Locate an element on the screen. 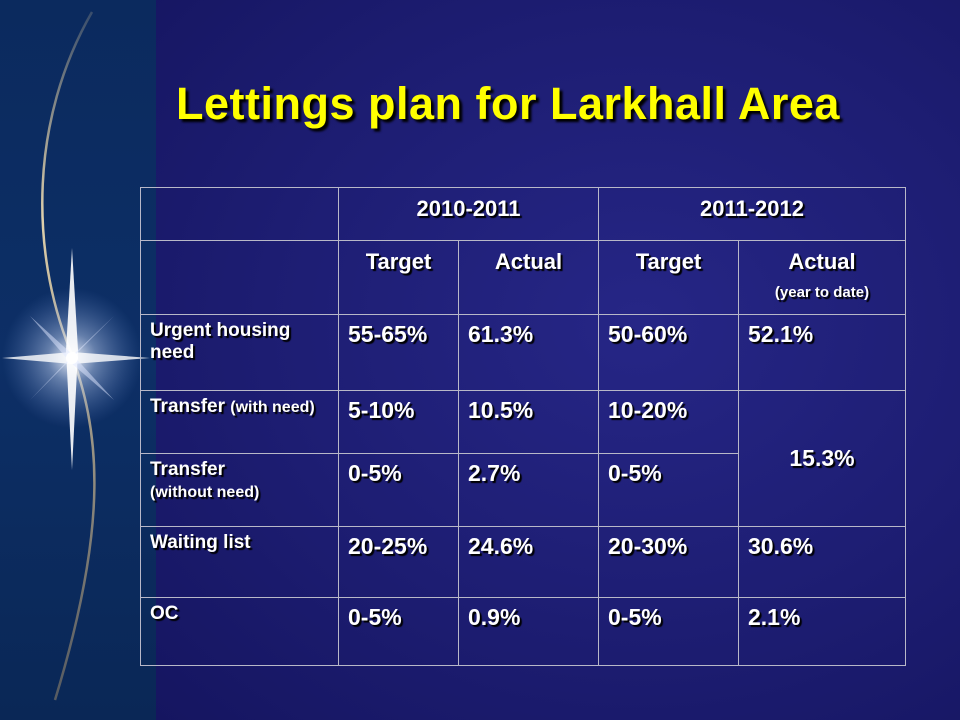  year-header-2010: 2010-2011 is located at coordinates (468, 214).